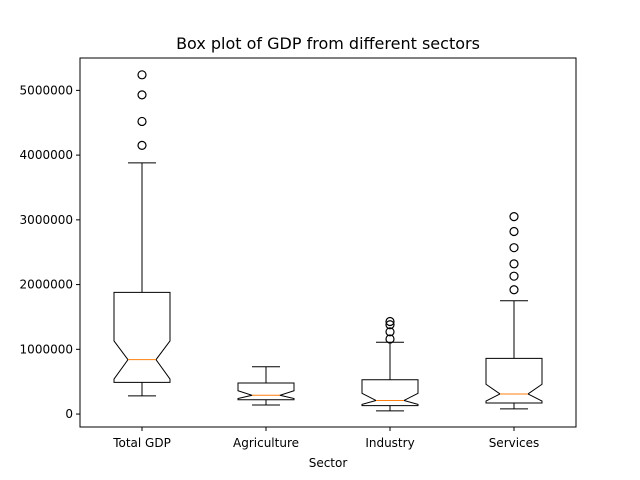  Describe the element at coordinates (328, 43) in the screenshot. I see `chart-title: Box plot of GDP from different sectors` at that location.